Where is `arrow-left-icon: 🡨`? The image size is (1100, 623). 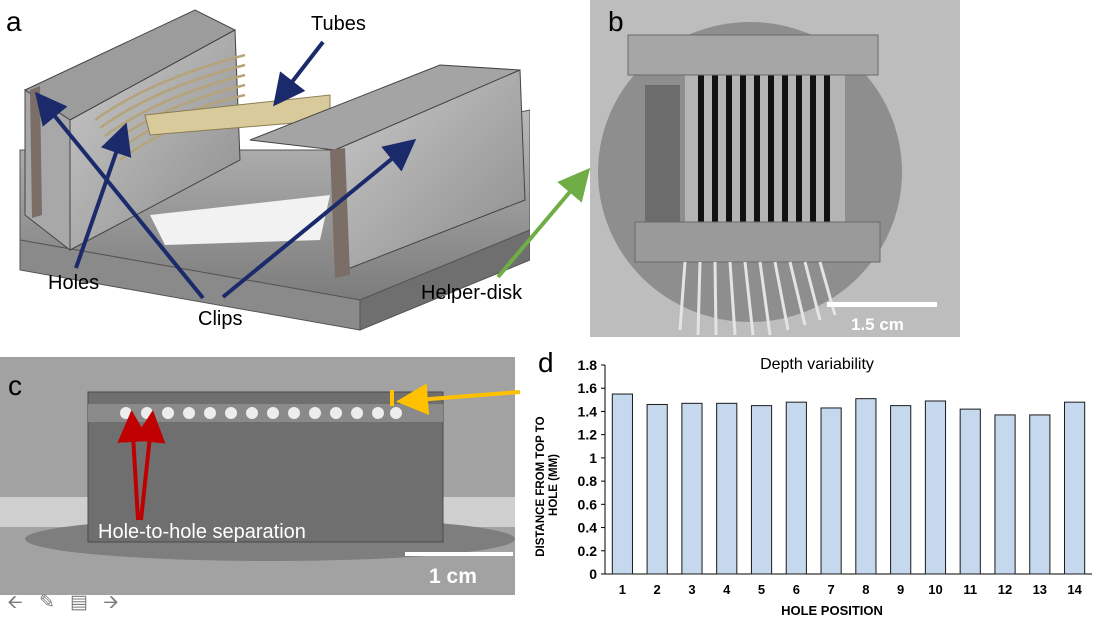 arrow-left-icon: 🡨 is located at coordinates (15, 602).